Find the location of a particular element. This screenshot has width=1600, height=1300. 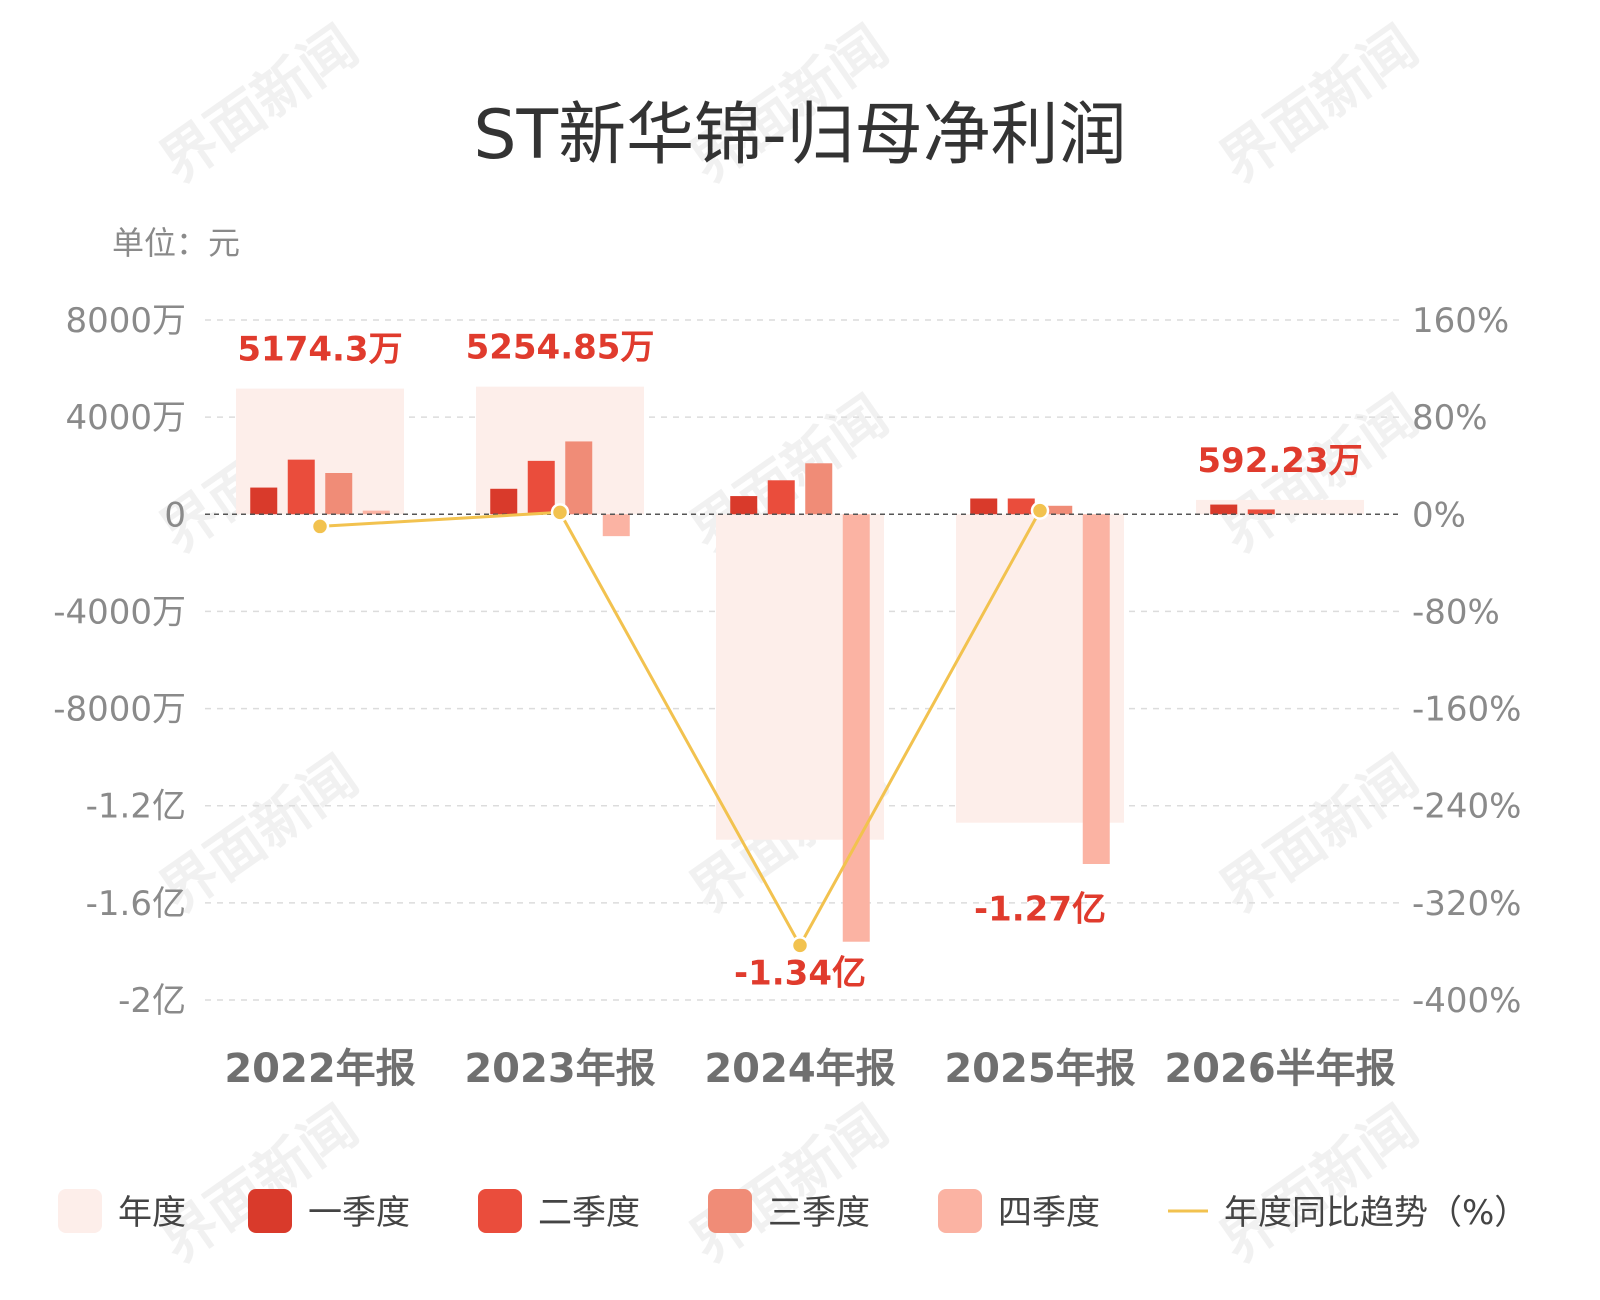

x-axis-ticks: 2022年报 2023年报 2024年报 2025年报 2026半年报 is located at coordinates (809, 1069).